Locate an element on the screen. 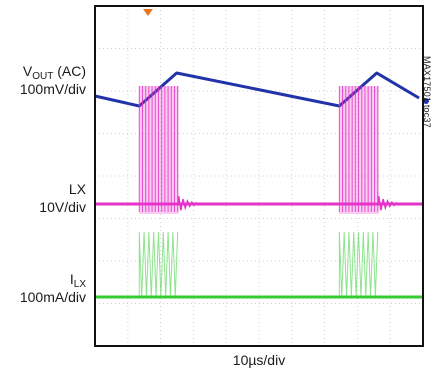  ilx-scale: 100mA/div is located at coordinates (52, 297).